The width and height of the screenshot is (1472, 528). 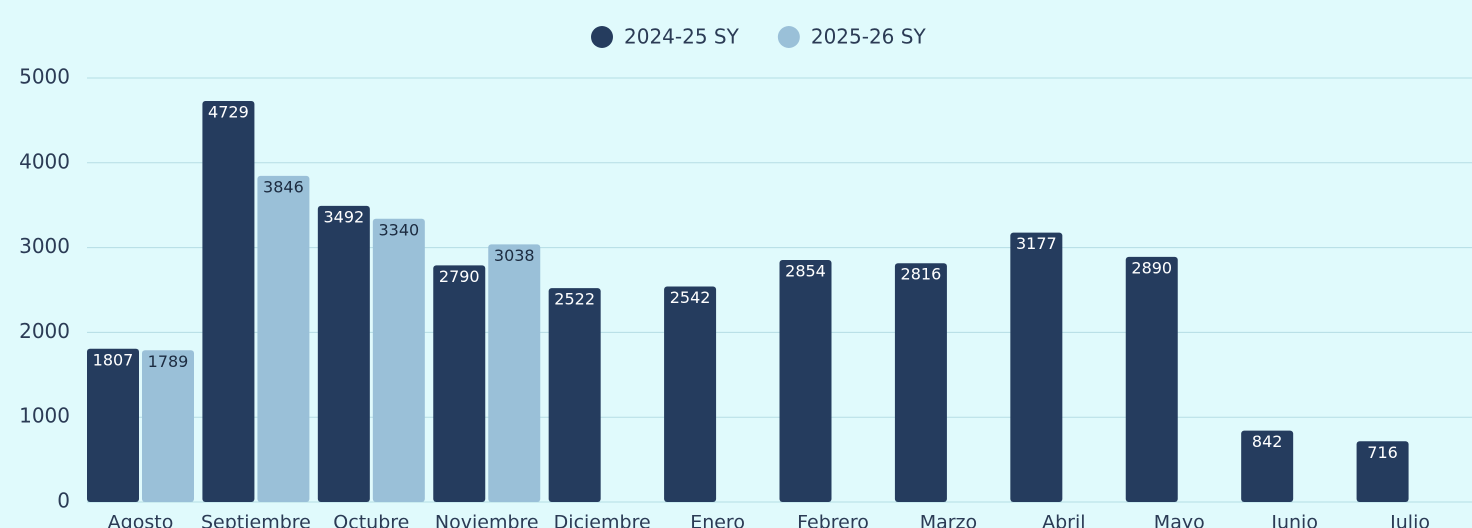 What do you see at coordinates (1294, 520) in the screenshot?
I see `x-tick-label: Junio` at bounding box center [1294, 520].